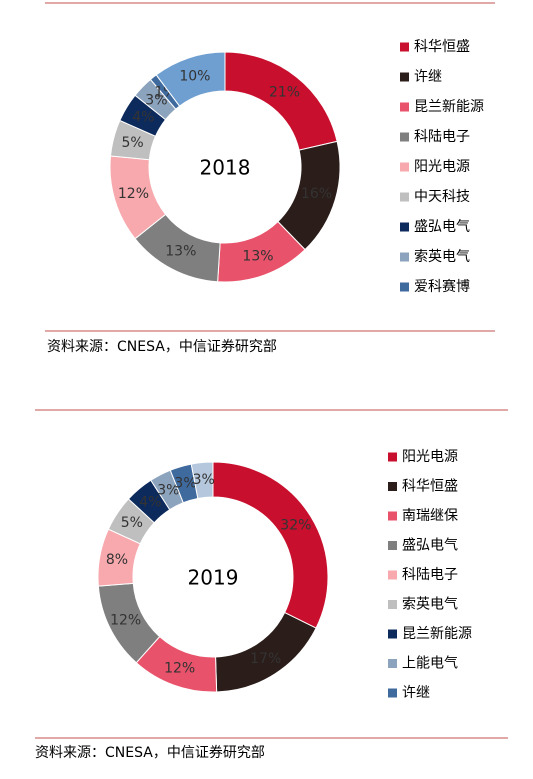  What do you see at coordinates (225, 168) in the screenshot?
I see `center-label: 2018` at bounding box center [225, 168].